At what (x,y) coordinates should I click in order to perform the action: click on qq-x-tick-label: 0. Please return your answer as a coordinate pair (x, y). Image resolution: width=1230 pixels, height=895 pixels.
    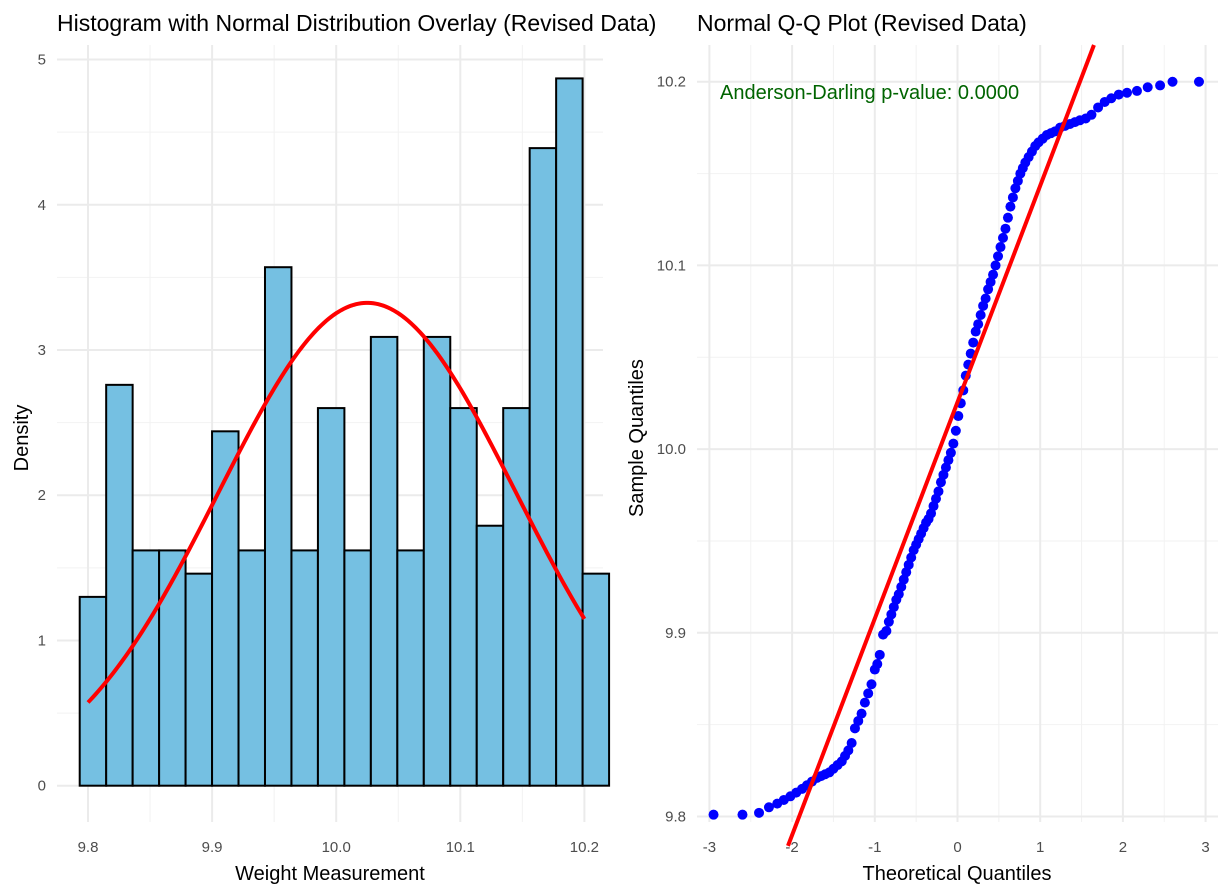
    Looking at the image, I should click on (957, 847).